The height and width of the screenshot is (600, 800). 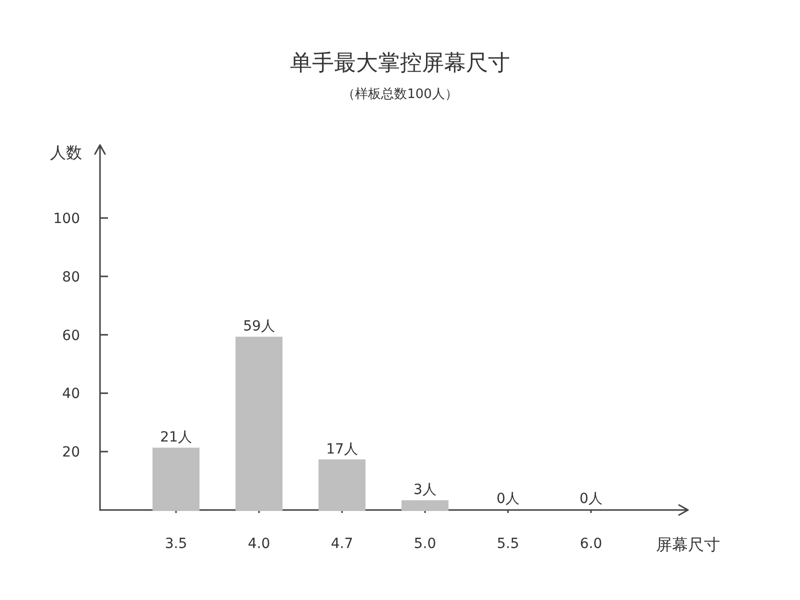 What do you see at coordinates (176, 544) in the screenshot?
I see `x-tick-label: 3.5` at bounding box center [176, 544].